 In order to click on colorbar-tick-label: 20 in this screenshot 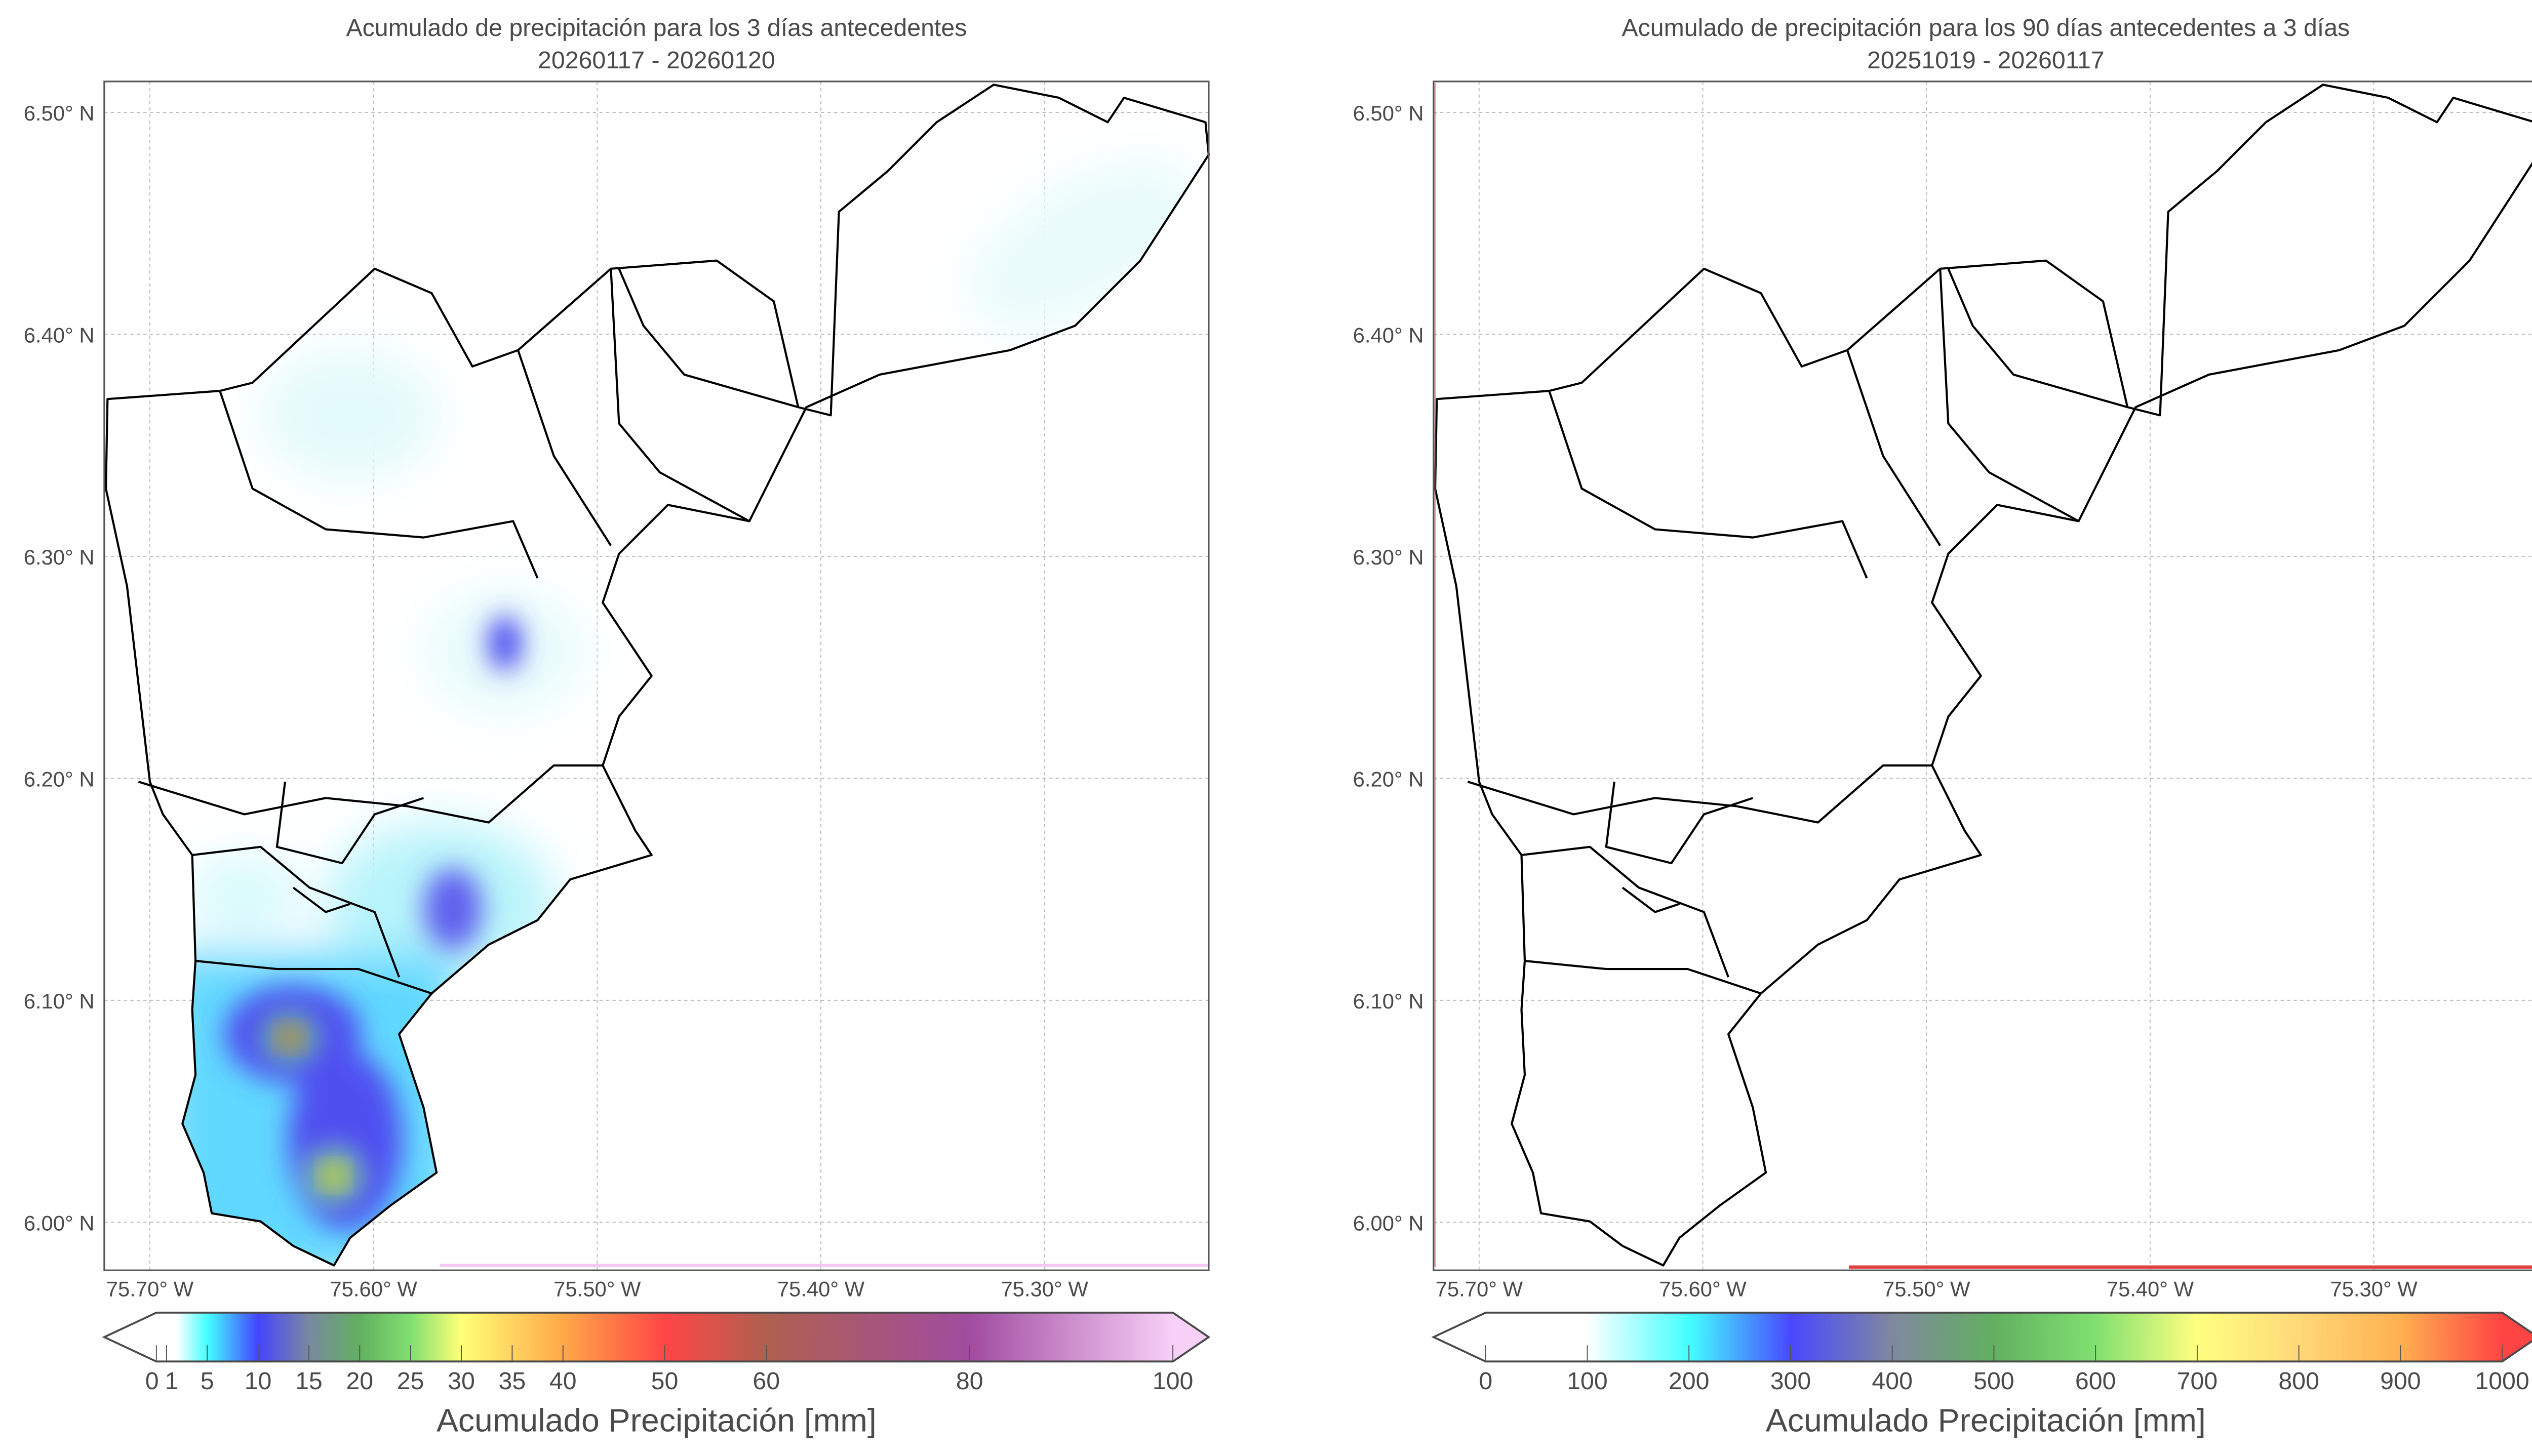, I will do `click(359, 1381)`.